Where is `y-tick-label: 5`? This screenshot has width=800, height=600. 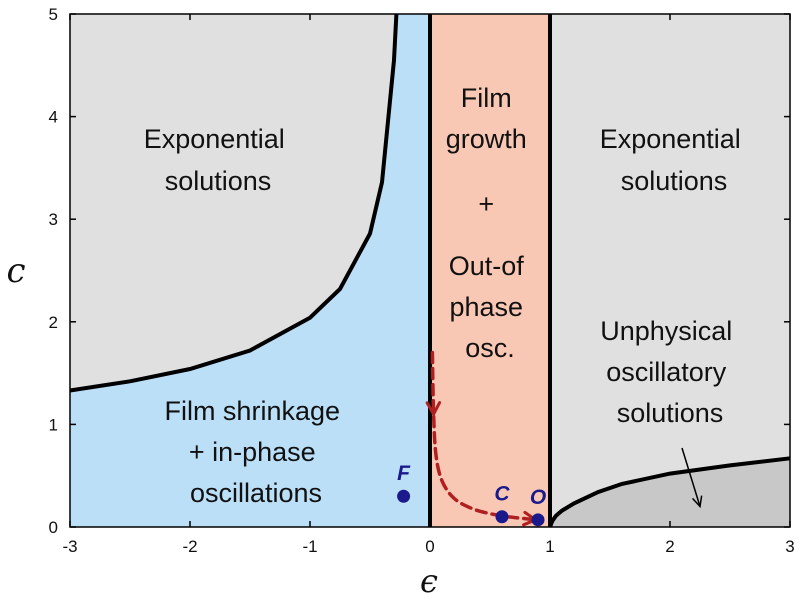 y-tick-label: 5 is located at coordinates (53, 14).